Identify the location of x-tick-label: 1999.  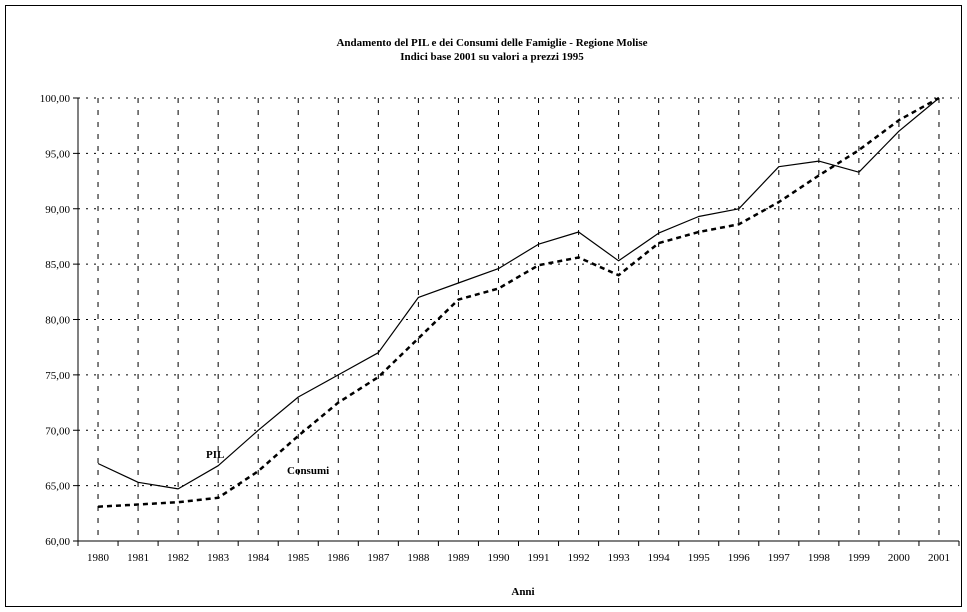
(859, 558).